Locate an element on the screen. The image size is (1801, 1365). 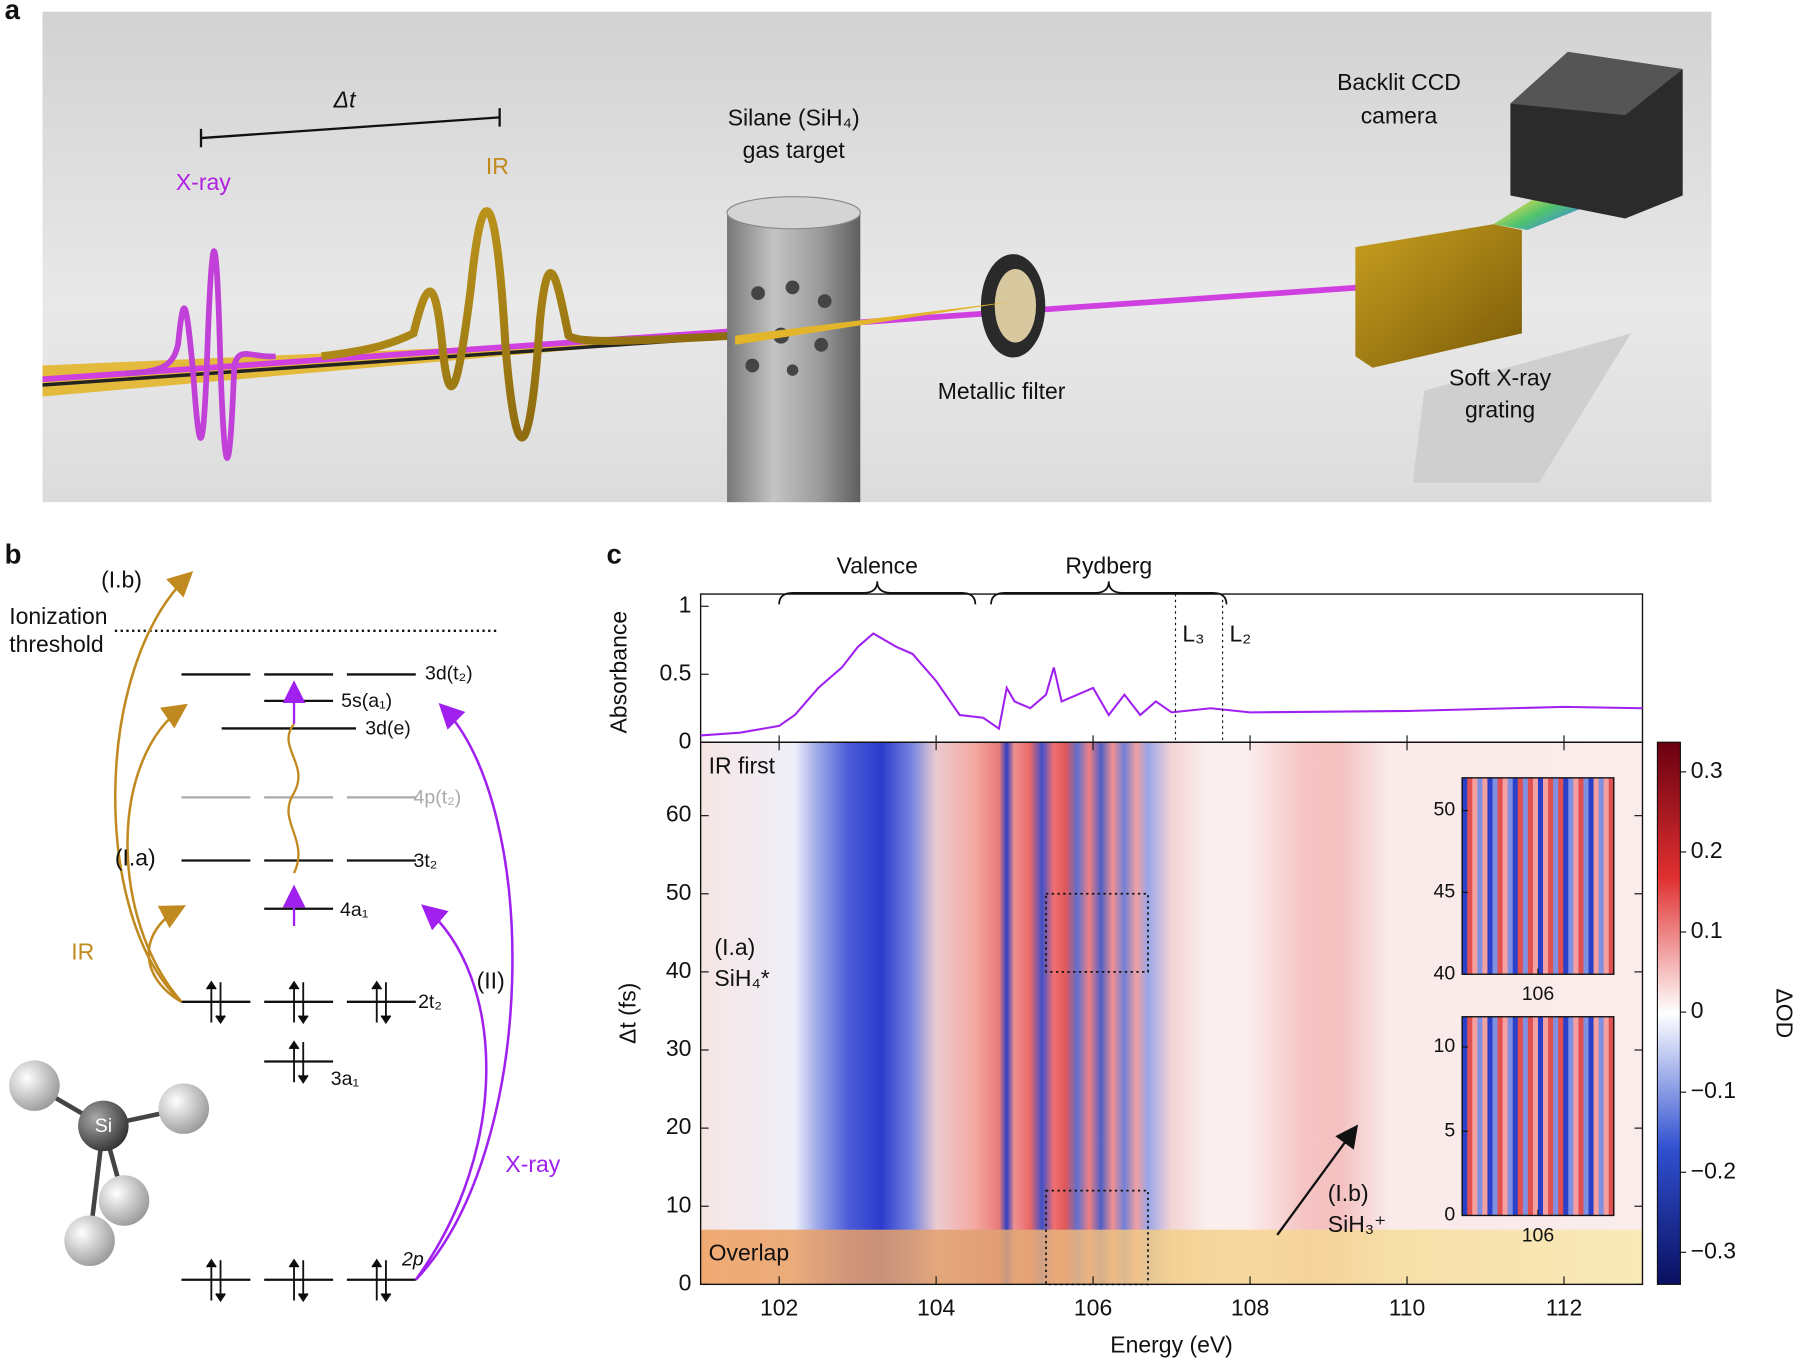
y-tick-label: 60 is located at coordinates (679, 814).